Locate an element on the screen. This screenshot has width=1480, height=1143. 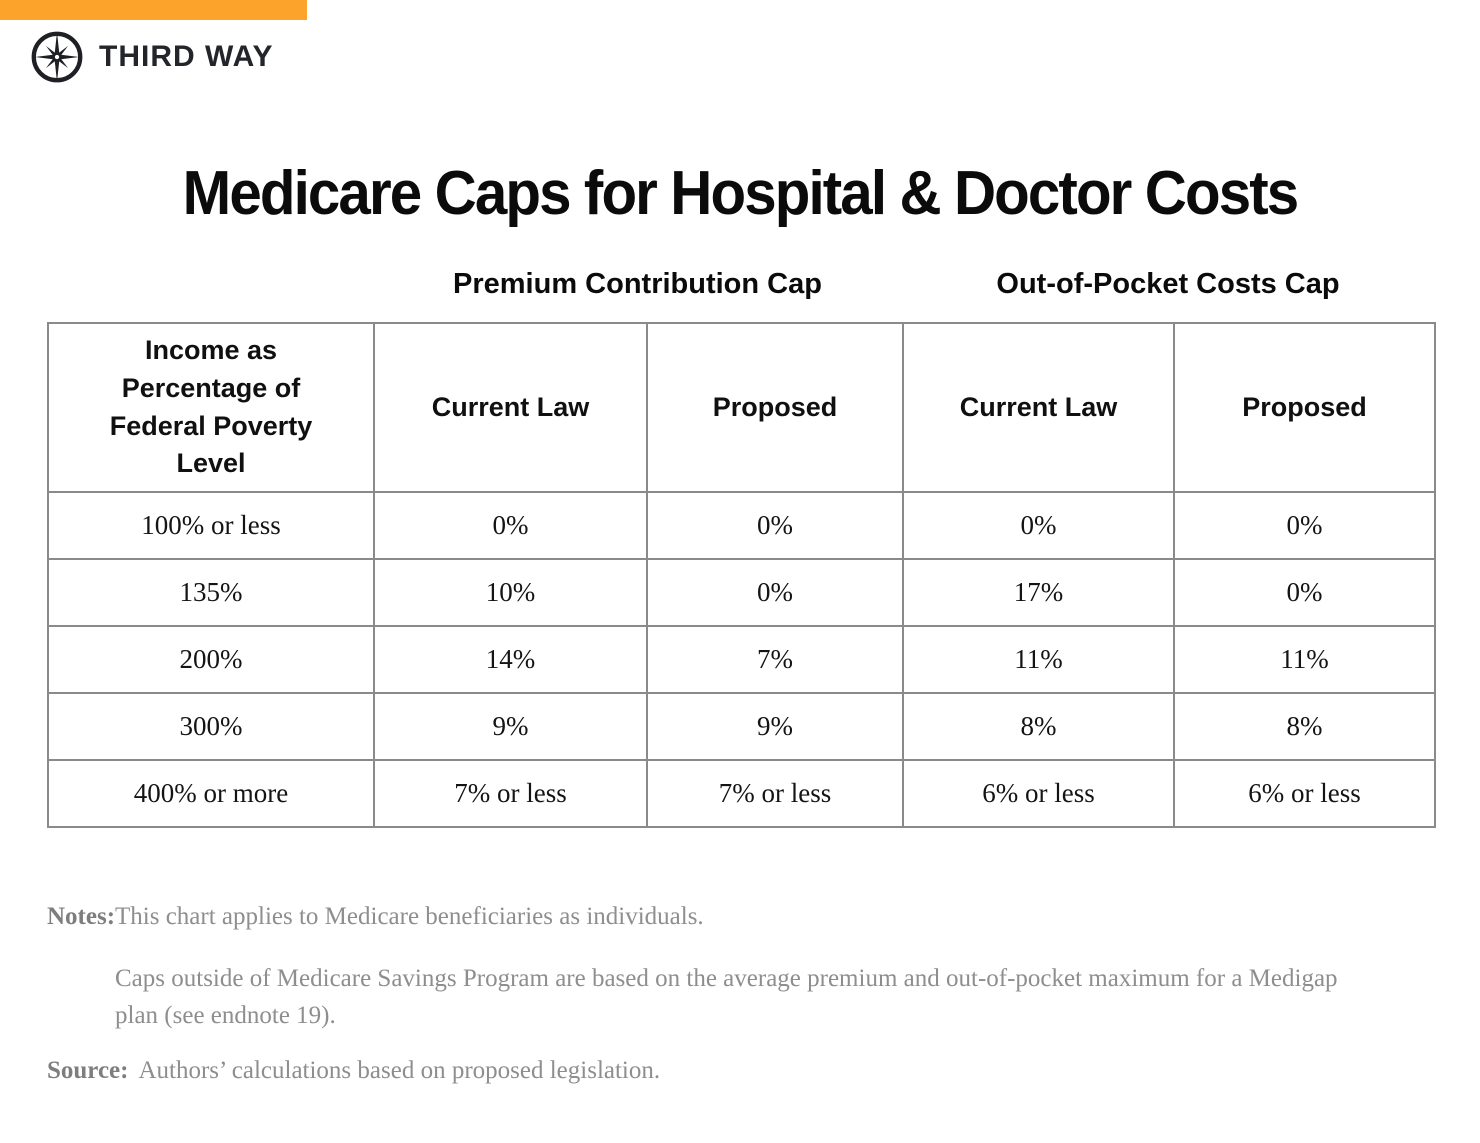
table-cell: 10% is located at coordinates (510, 592).